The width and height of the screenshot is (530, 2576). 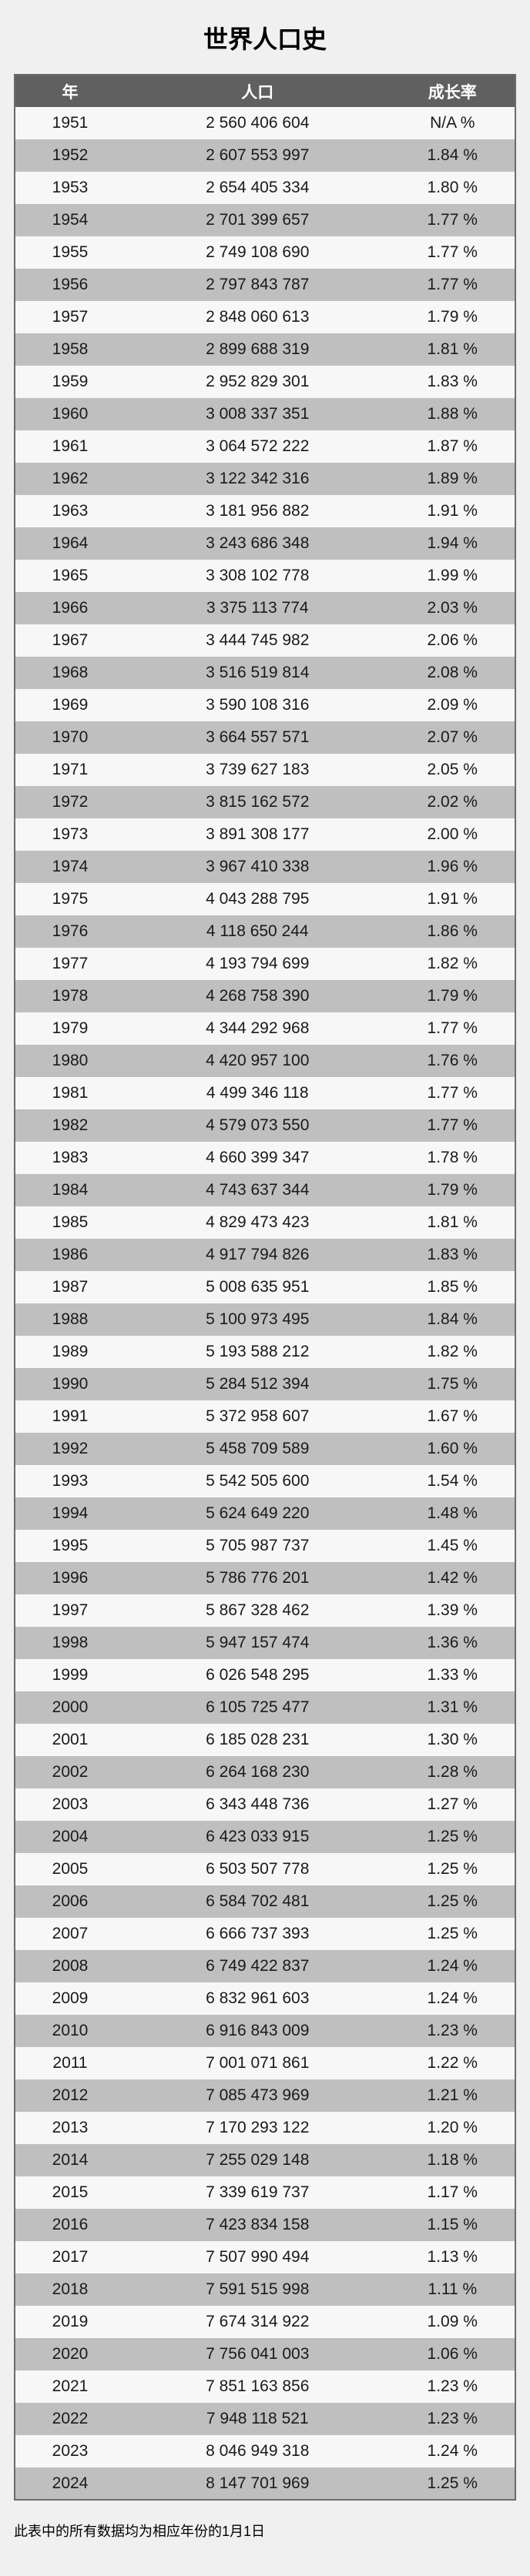 I want to click on year-cell: 2011, so click(x=70, y=2063).